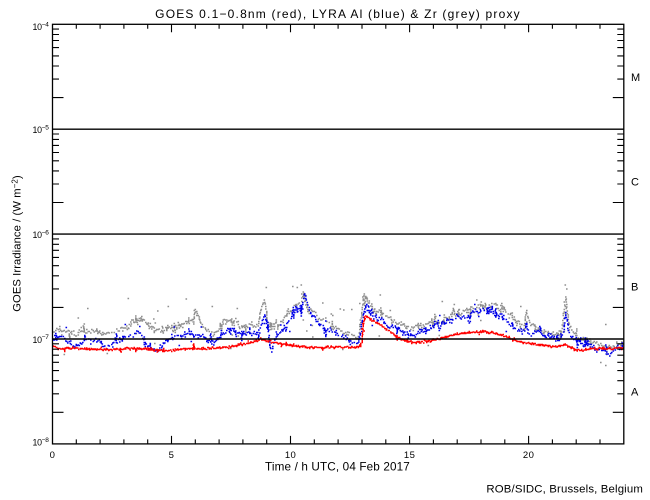  I want to click on svg-text: 10, so click(290, 455).